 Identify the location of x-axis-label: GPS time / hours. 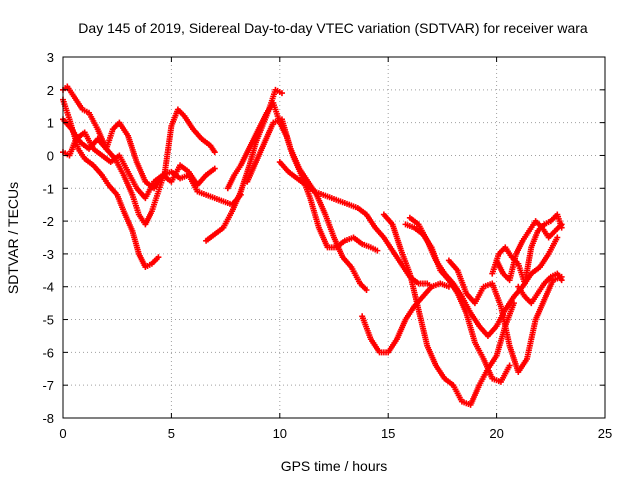
(334, 466).